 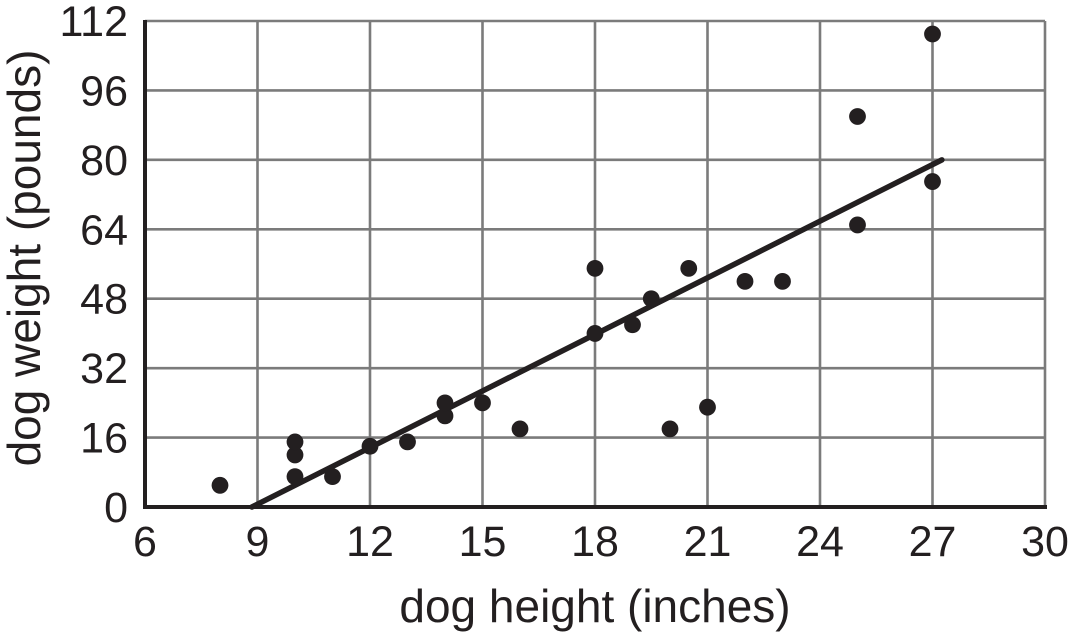 I want to click on x-tick-label: 30, so click(x=1045, y=542).